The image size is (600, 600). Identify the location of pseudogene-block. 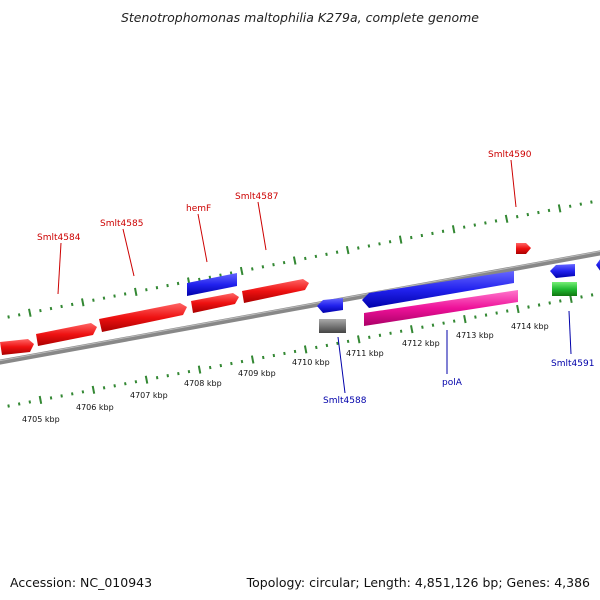
(332, 326).